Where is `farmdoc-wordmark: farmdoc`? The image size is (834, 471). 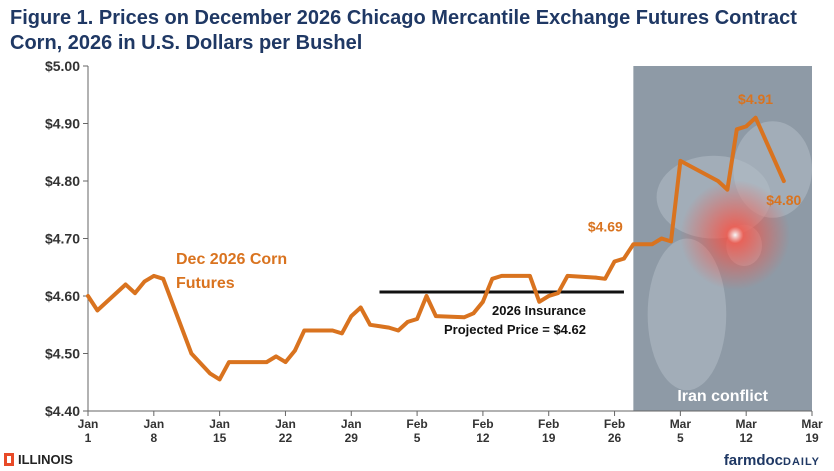 farmdoc-wordmark: farmdoc is located at coordinates (753, 460).